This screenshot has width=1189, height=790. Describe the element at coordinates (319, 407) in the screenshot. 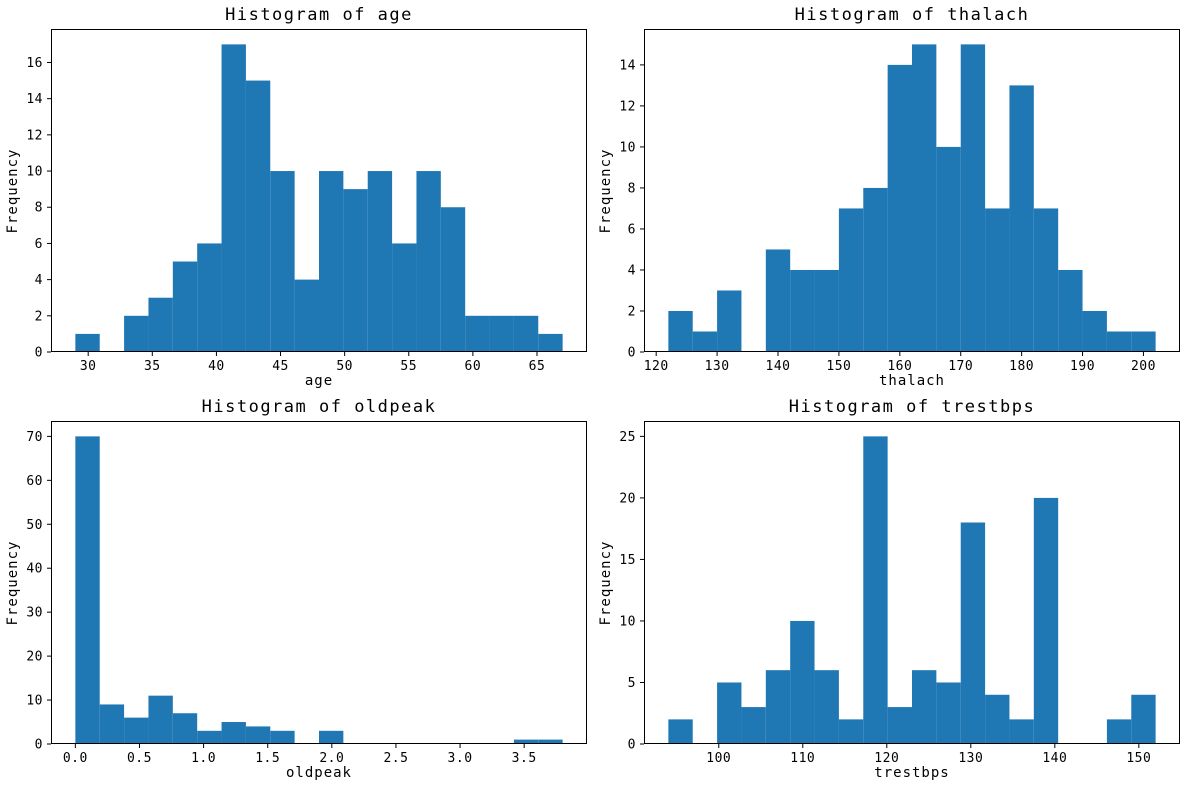

I see `chart-title-oldpeak: Histogram of oldpeak` at that location.